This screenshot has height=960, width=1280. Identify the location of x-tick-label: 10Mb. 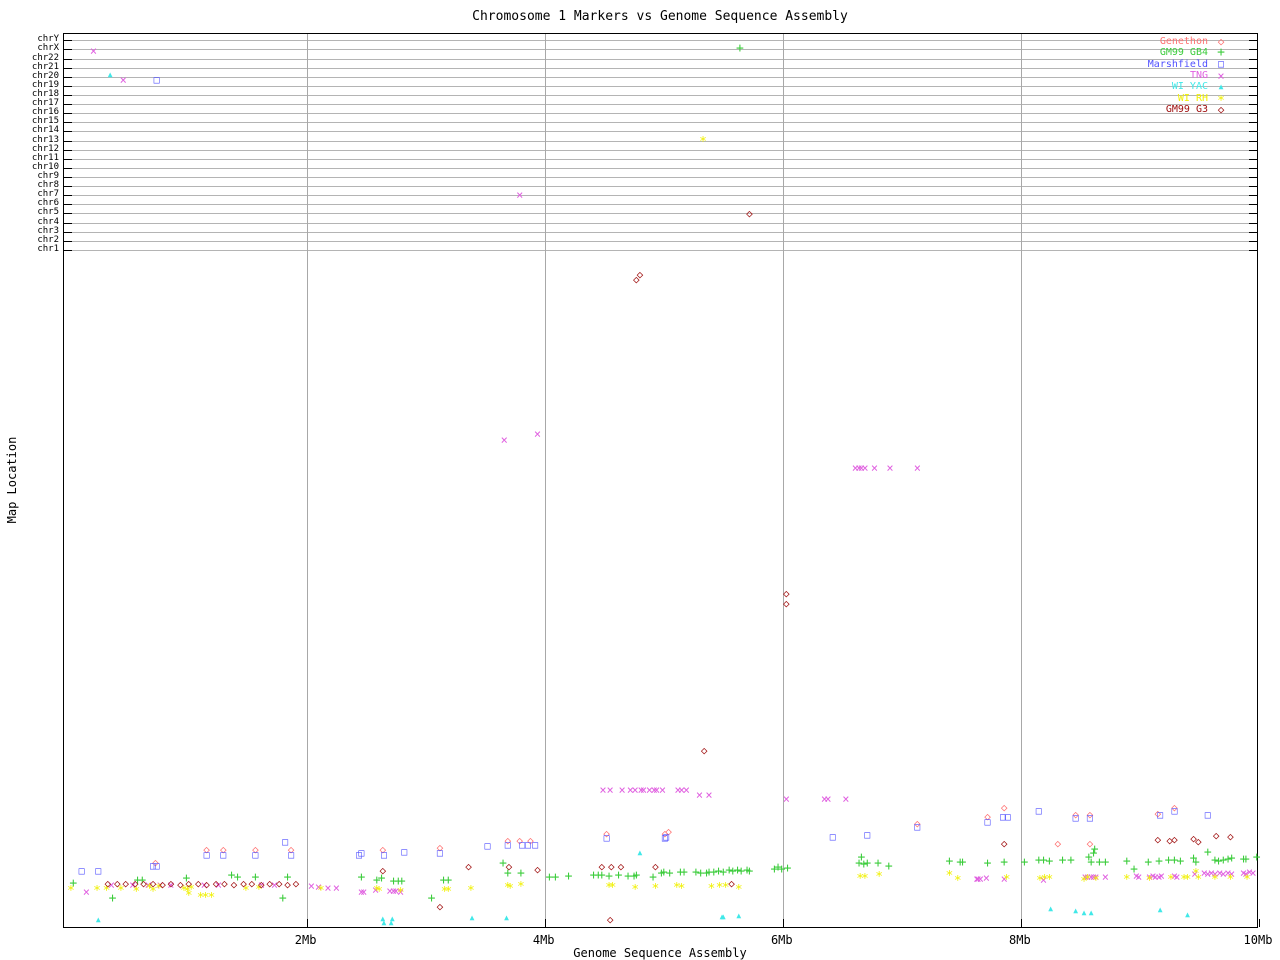
(1258, 940).